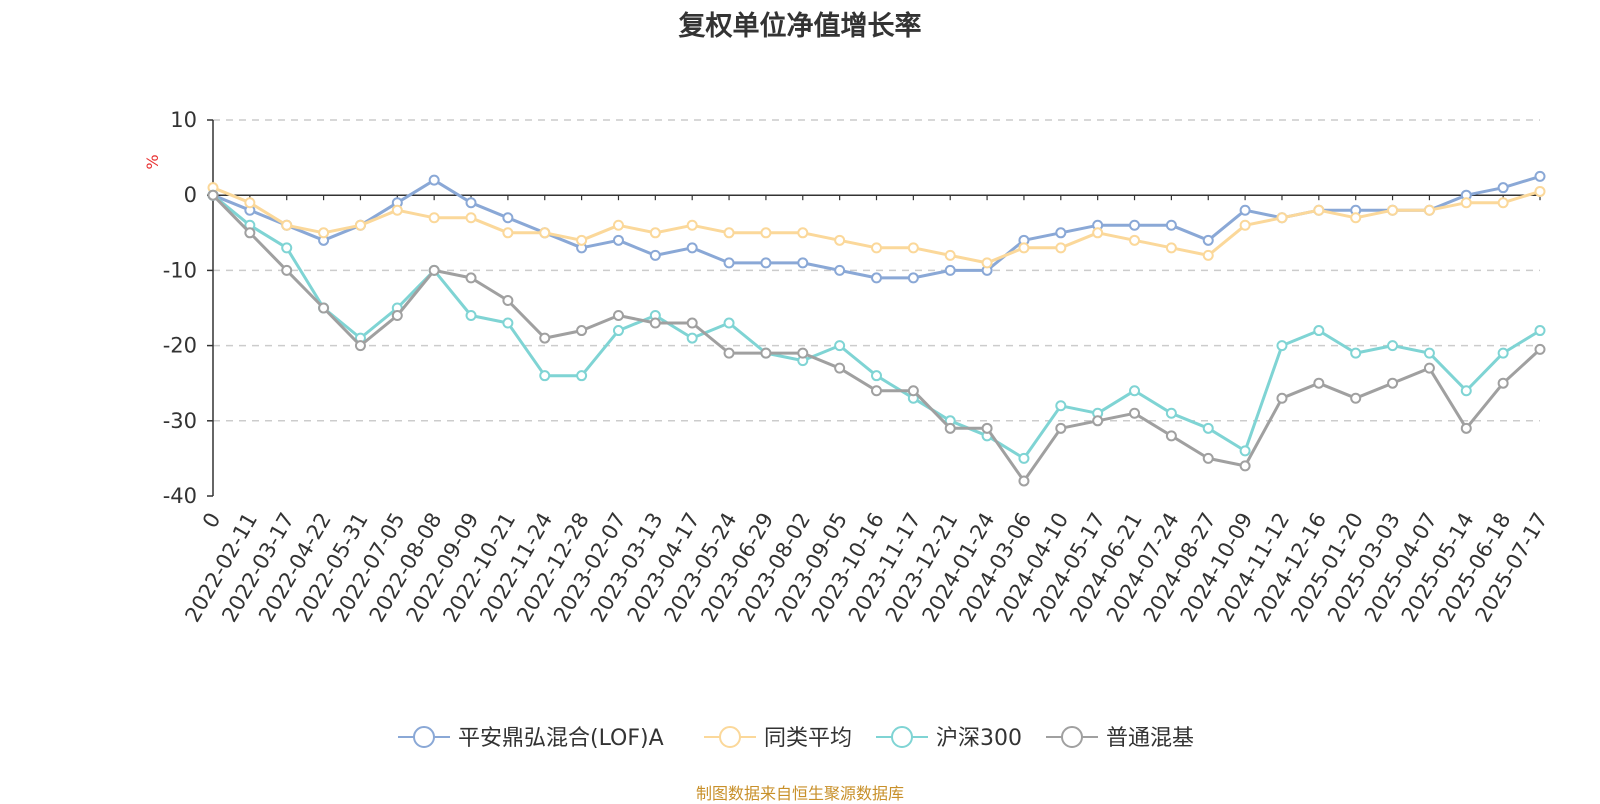 This screenshot has width=1600, height=804. What do you see at coordinates (1120, 738) in the screenshot?
I see `legend-item: 普通混基` at bounding box center [1120, 738].